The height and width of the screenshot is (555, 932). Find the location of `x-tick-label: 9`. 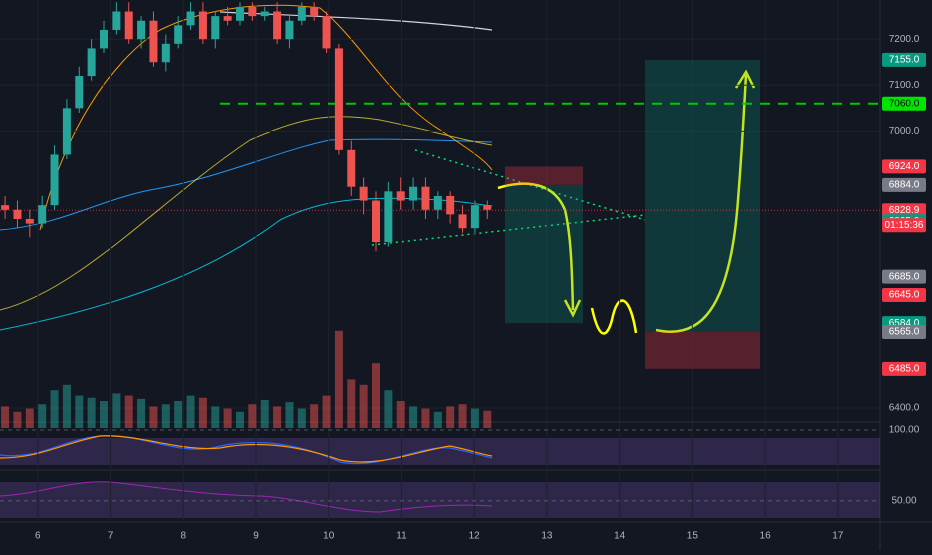

x-tick-label: 9 is located at coordinates (256, 536).